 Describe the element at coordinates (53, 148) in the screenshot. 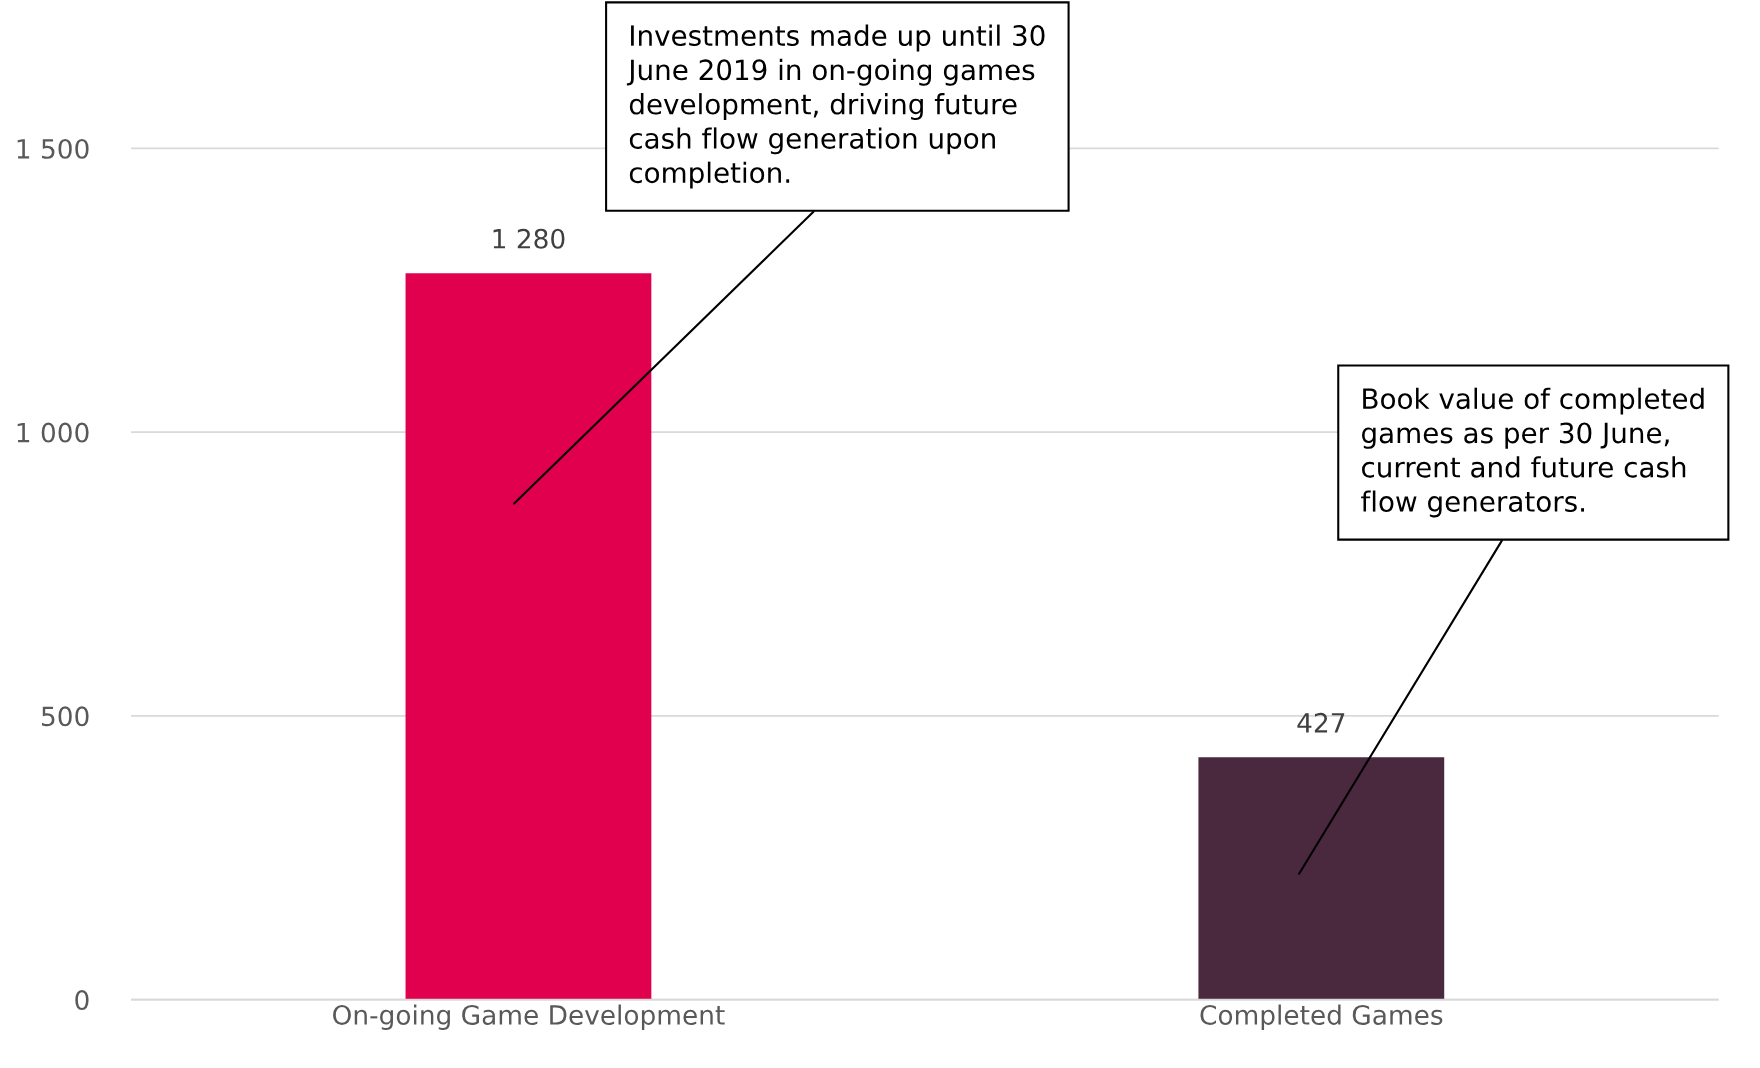

I see `y-tick-label: 1 500` at that location.